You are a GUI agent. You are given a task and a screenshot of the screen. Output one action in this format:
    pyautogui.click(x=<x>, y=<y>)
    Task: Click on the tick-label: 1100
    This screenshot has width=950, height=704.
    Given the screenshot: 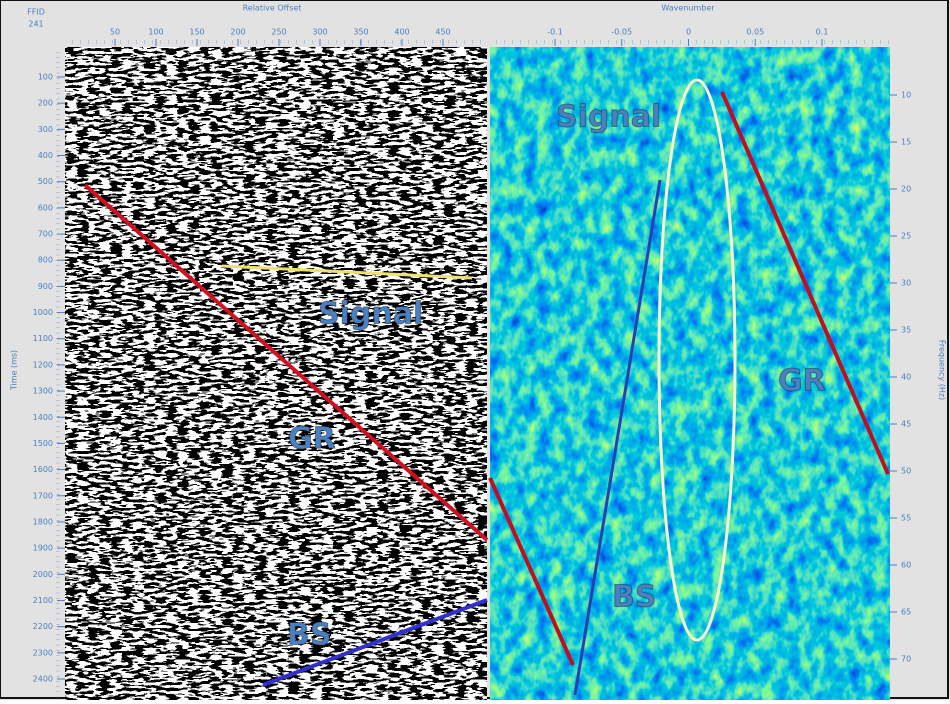 What is the action you would take?
    pyautogui.click(x=43, y=338)
    